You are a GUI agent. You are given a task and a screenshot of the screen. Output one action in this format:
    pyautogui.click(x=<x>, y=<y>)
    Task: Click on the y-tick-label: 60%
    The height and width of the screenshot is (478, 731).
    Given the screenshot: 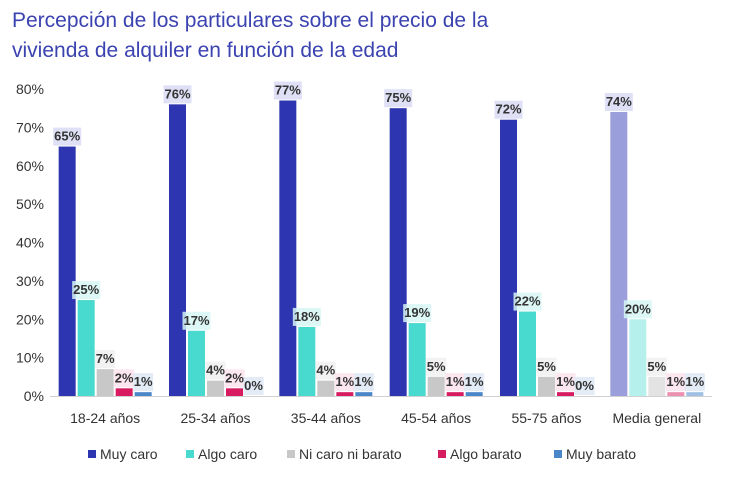 What is the action you would take?
    pyautogui.click(x=30, y=166)
    